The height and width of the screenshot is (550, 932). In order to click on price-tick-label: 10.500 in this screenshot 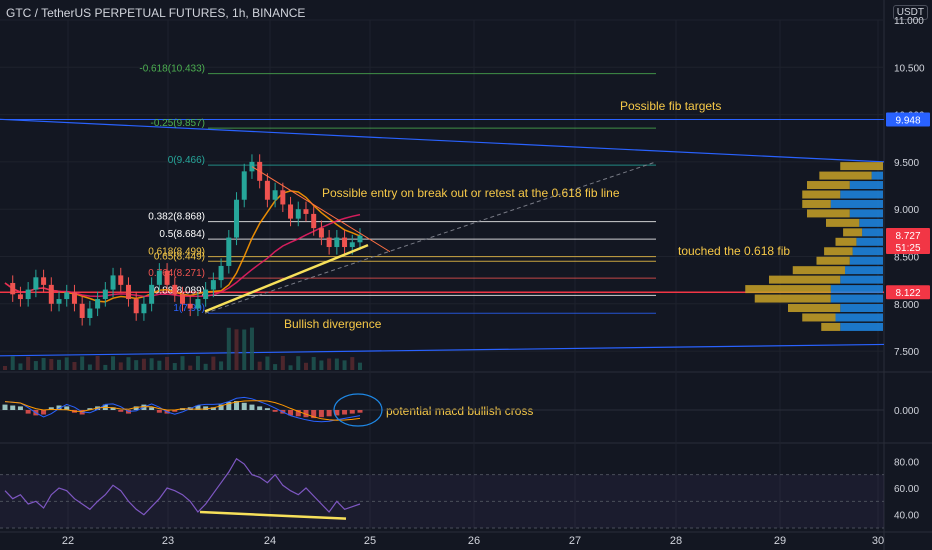, I will do `click(909, 68)`.